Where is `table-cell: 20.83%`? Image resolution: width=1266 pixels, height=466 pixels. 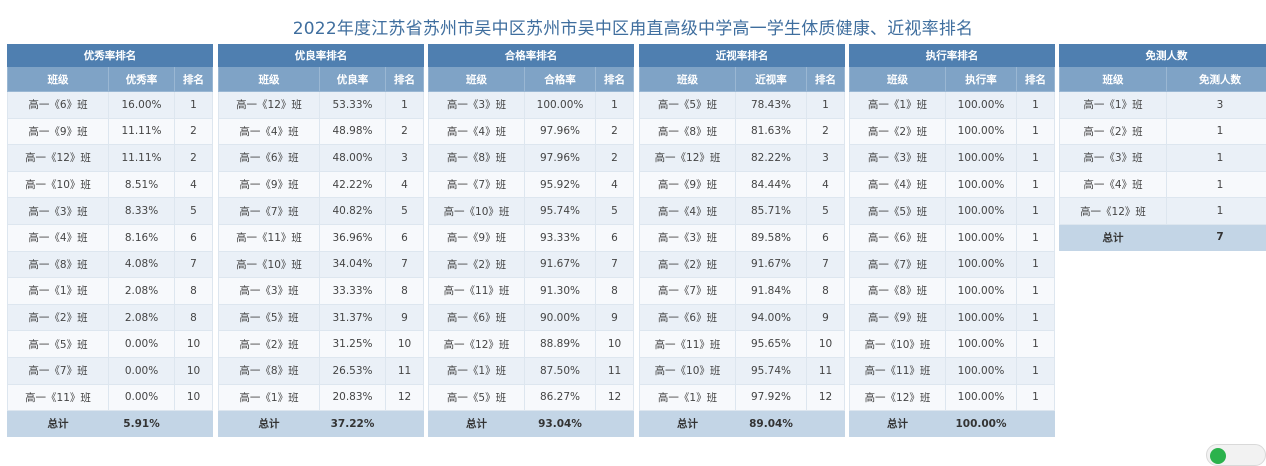 table-cell: 20.83% is located at coordinates (353, 397).